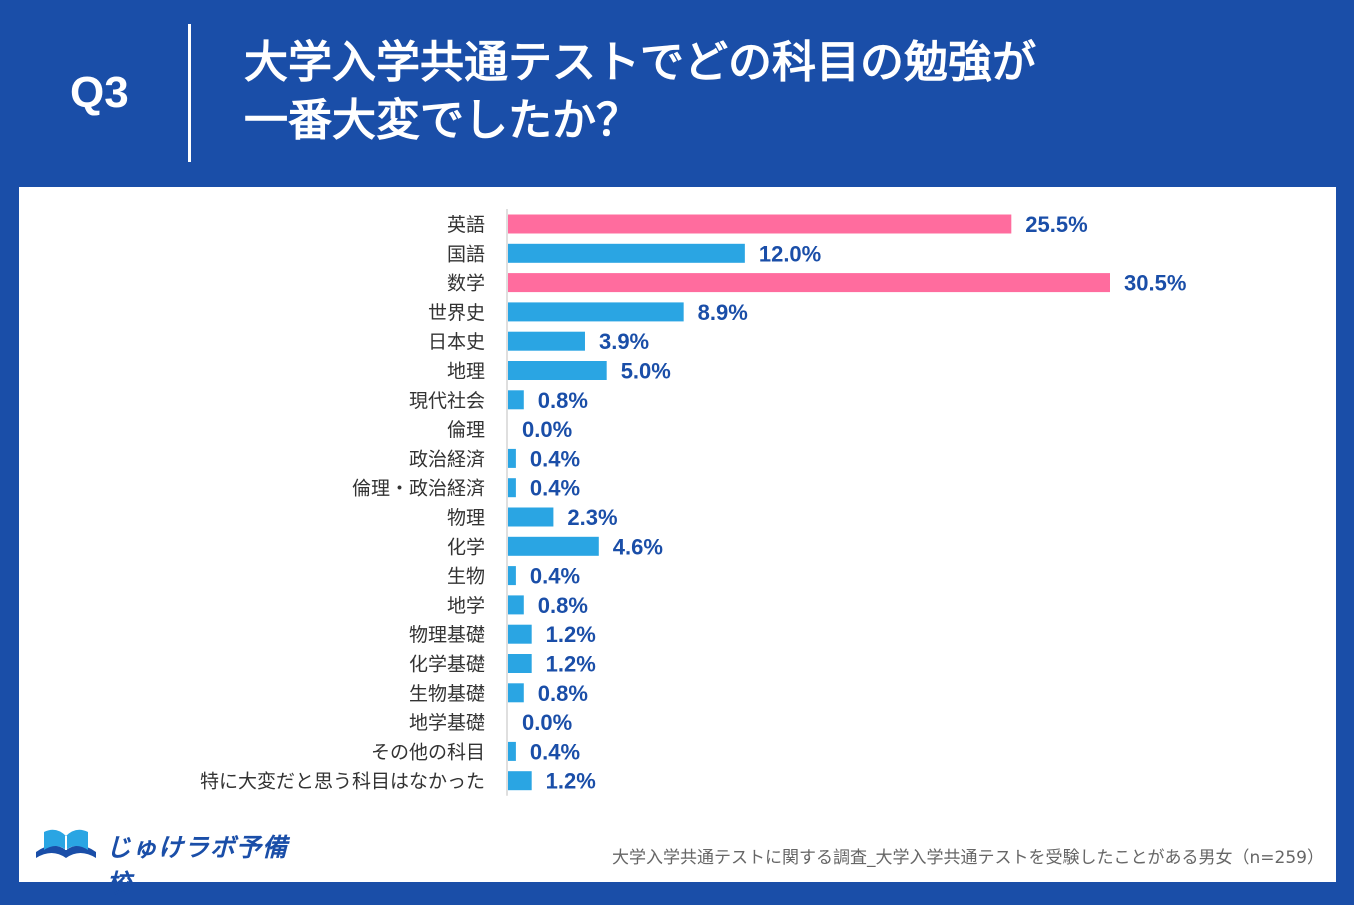 The height and width of the screenshot is (905, 1354). Describe the element at coordinates (447, 723) in the screenshot. I see `category-label: 地学基礎` at that location.